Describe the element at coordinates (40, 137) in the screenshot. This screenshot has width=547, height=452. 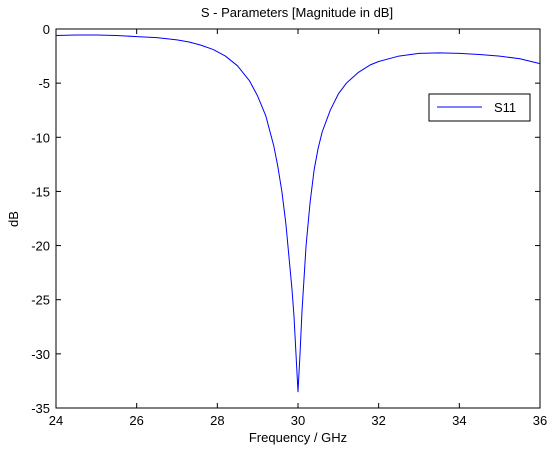
I see `y-tick-label: -10` at that location.